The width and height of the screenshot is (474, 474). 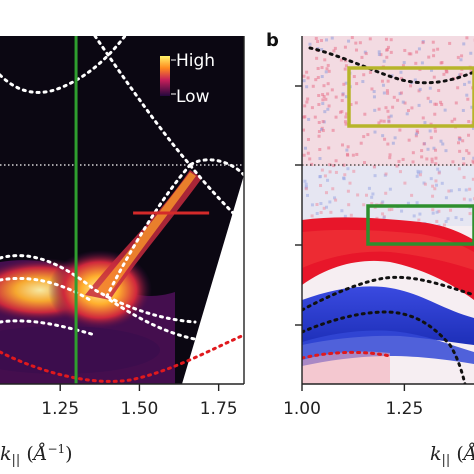 What do you see at coordinates (410, 97) in the screenshot?
I see `olive-box` at bounding box center [410, 97].